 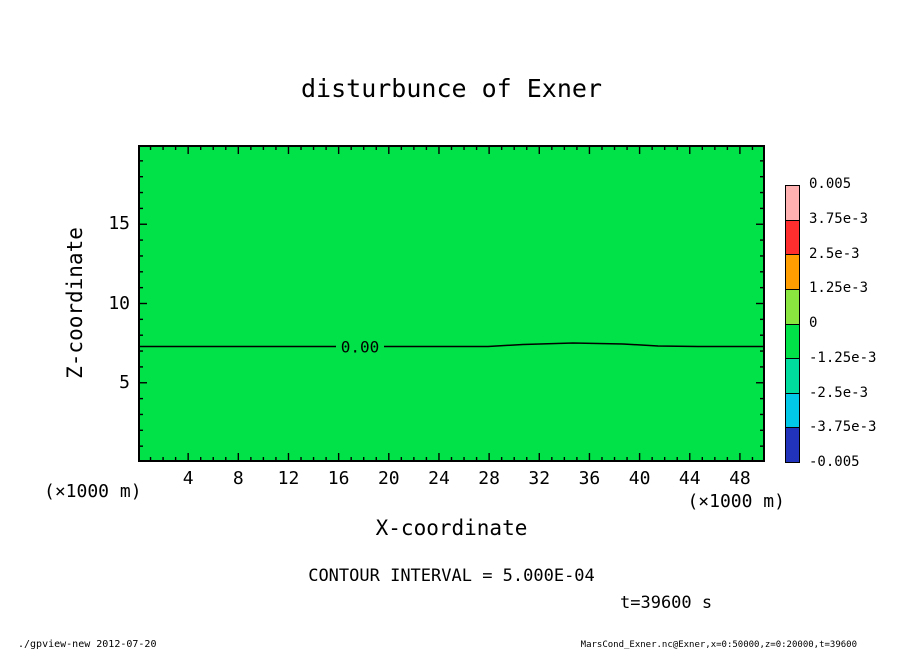 What do you see at coordinates (451, 88) in the screenshot?
I see `chart-title: disturbunce of Exner` at bounding box center [451, 88].